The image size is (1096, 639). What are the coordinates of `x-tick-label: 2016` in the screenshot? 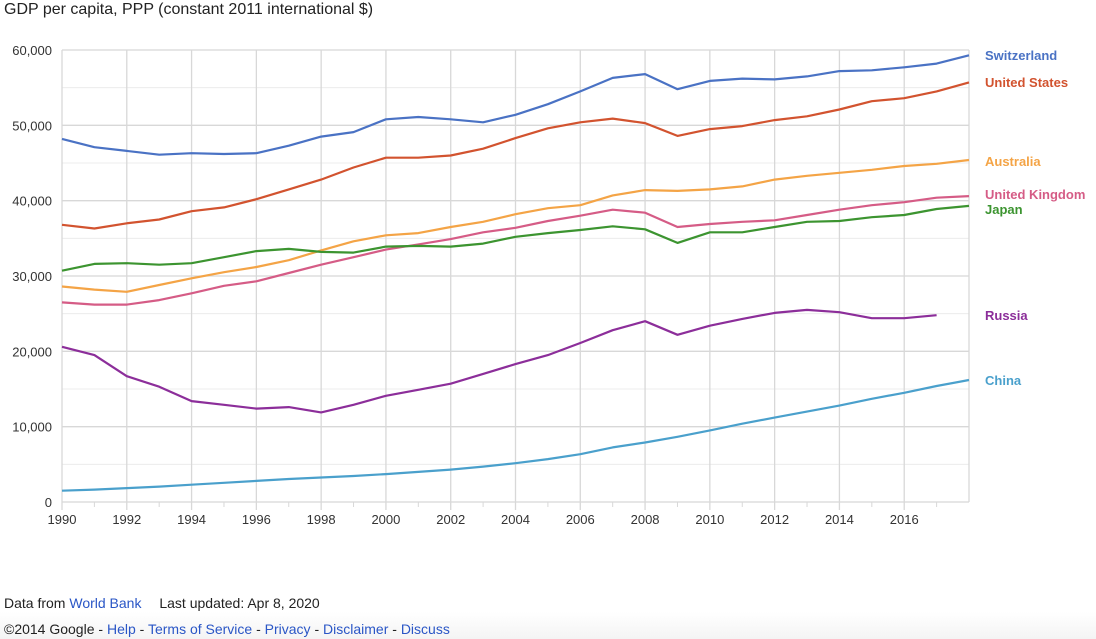 It's located at (904, 519).